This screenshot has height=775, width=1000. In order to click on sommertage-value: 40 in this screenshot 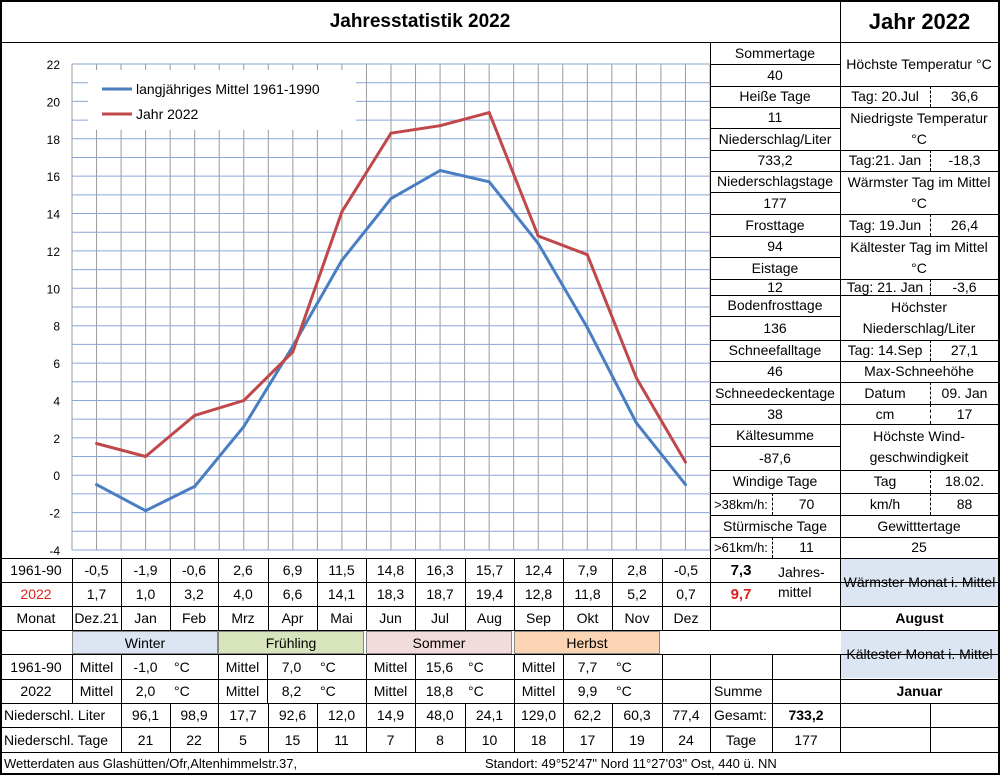, I will do `click(775, 74)`.